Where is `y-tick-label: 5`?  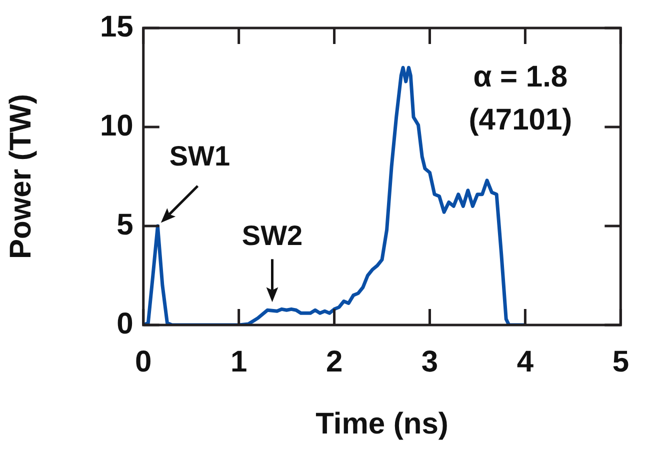
y-tick-label: 5 is located at coordinates (125, 225).